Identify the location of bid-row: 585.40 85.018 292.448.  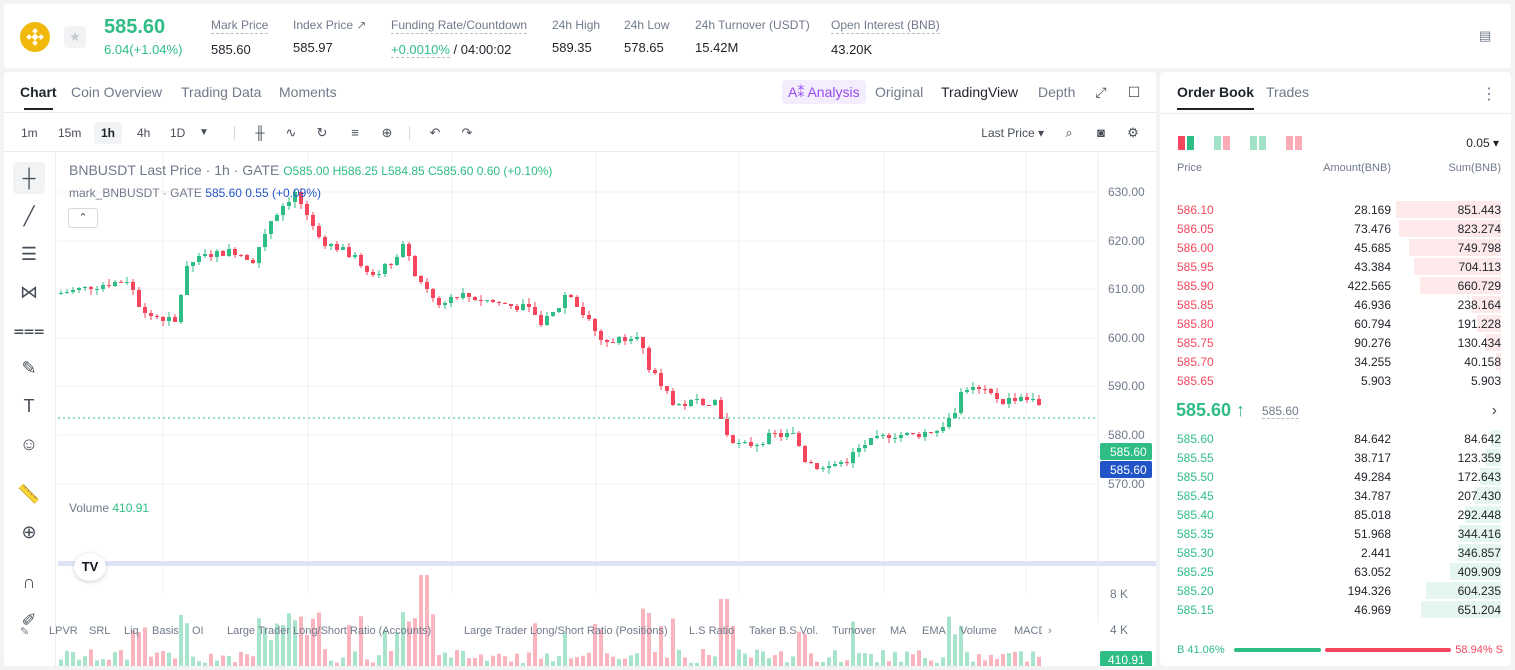
(1335, 514).